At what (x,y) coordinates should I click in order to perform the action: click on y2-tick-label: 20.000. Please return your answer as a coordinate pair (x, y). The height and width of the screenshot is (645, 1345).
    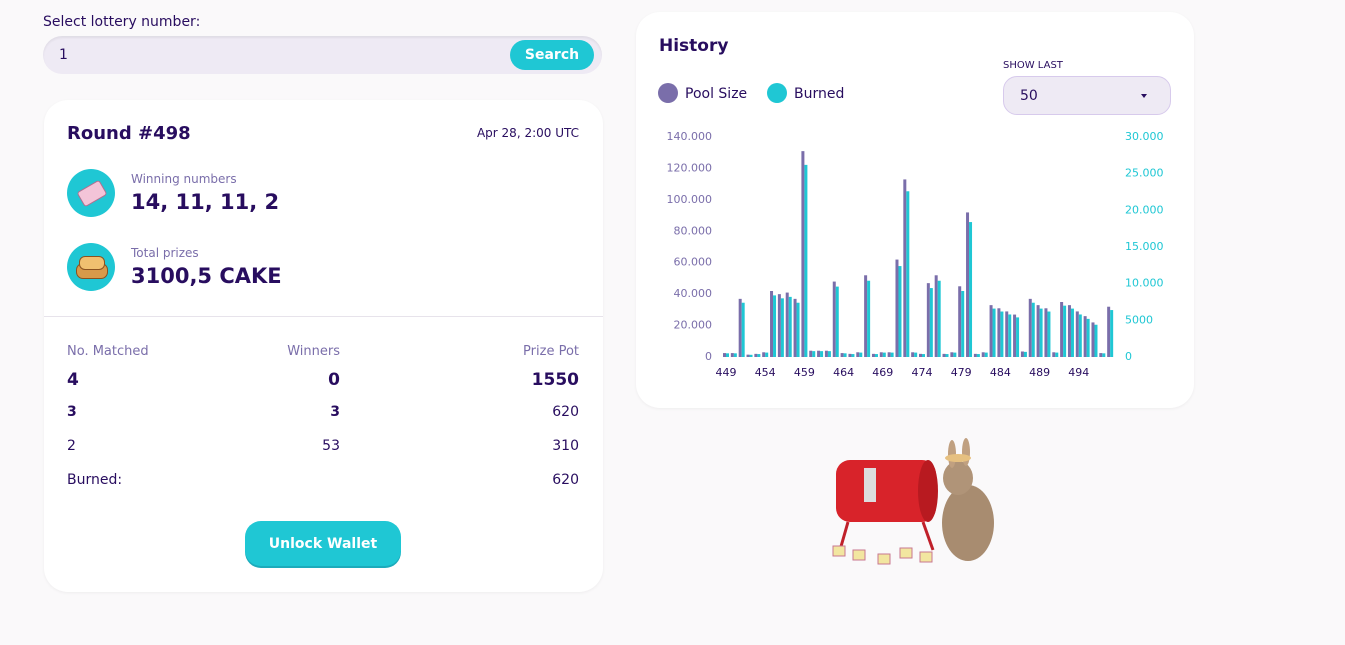
    Looking at the image, I should click on (1144, 209).